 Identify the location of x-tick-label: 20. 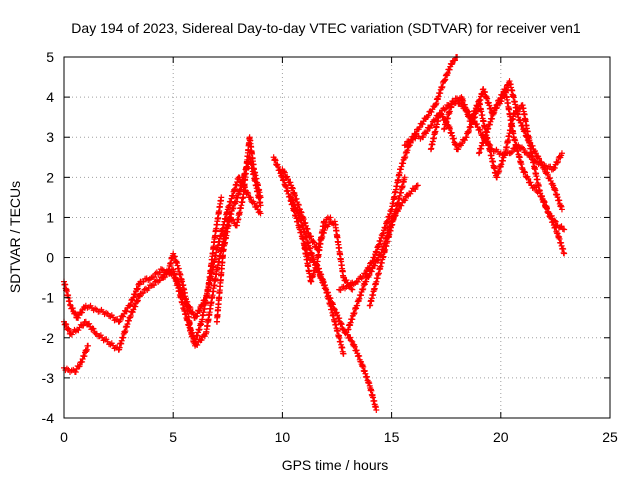
(501, 437).